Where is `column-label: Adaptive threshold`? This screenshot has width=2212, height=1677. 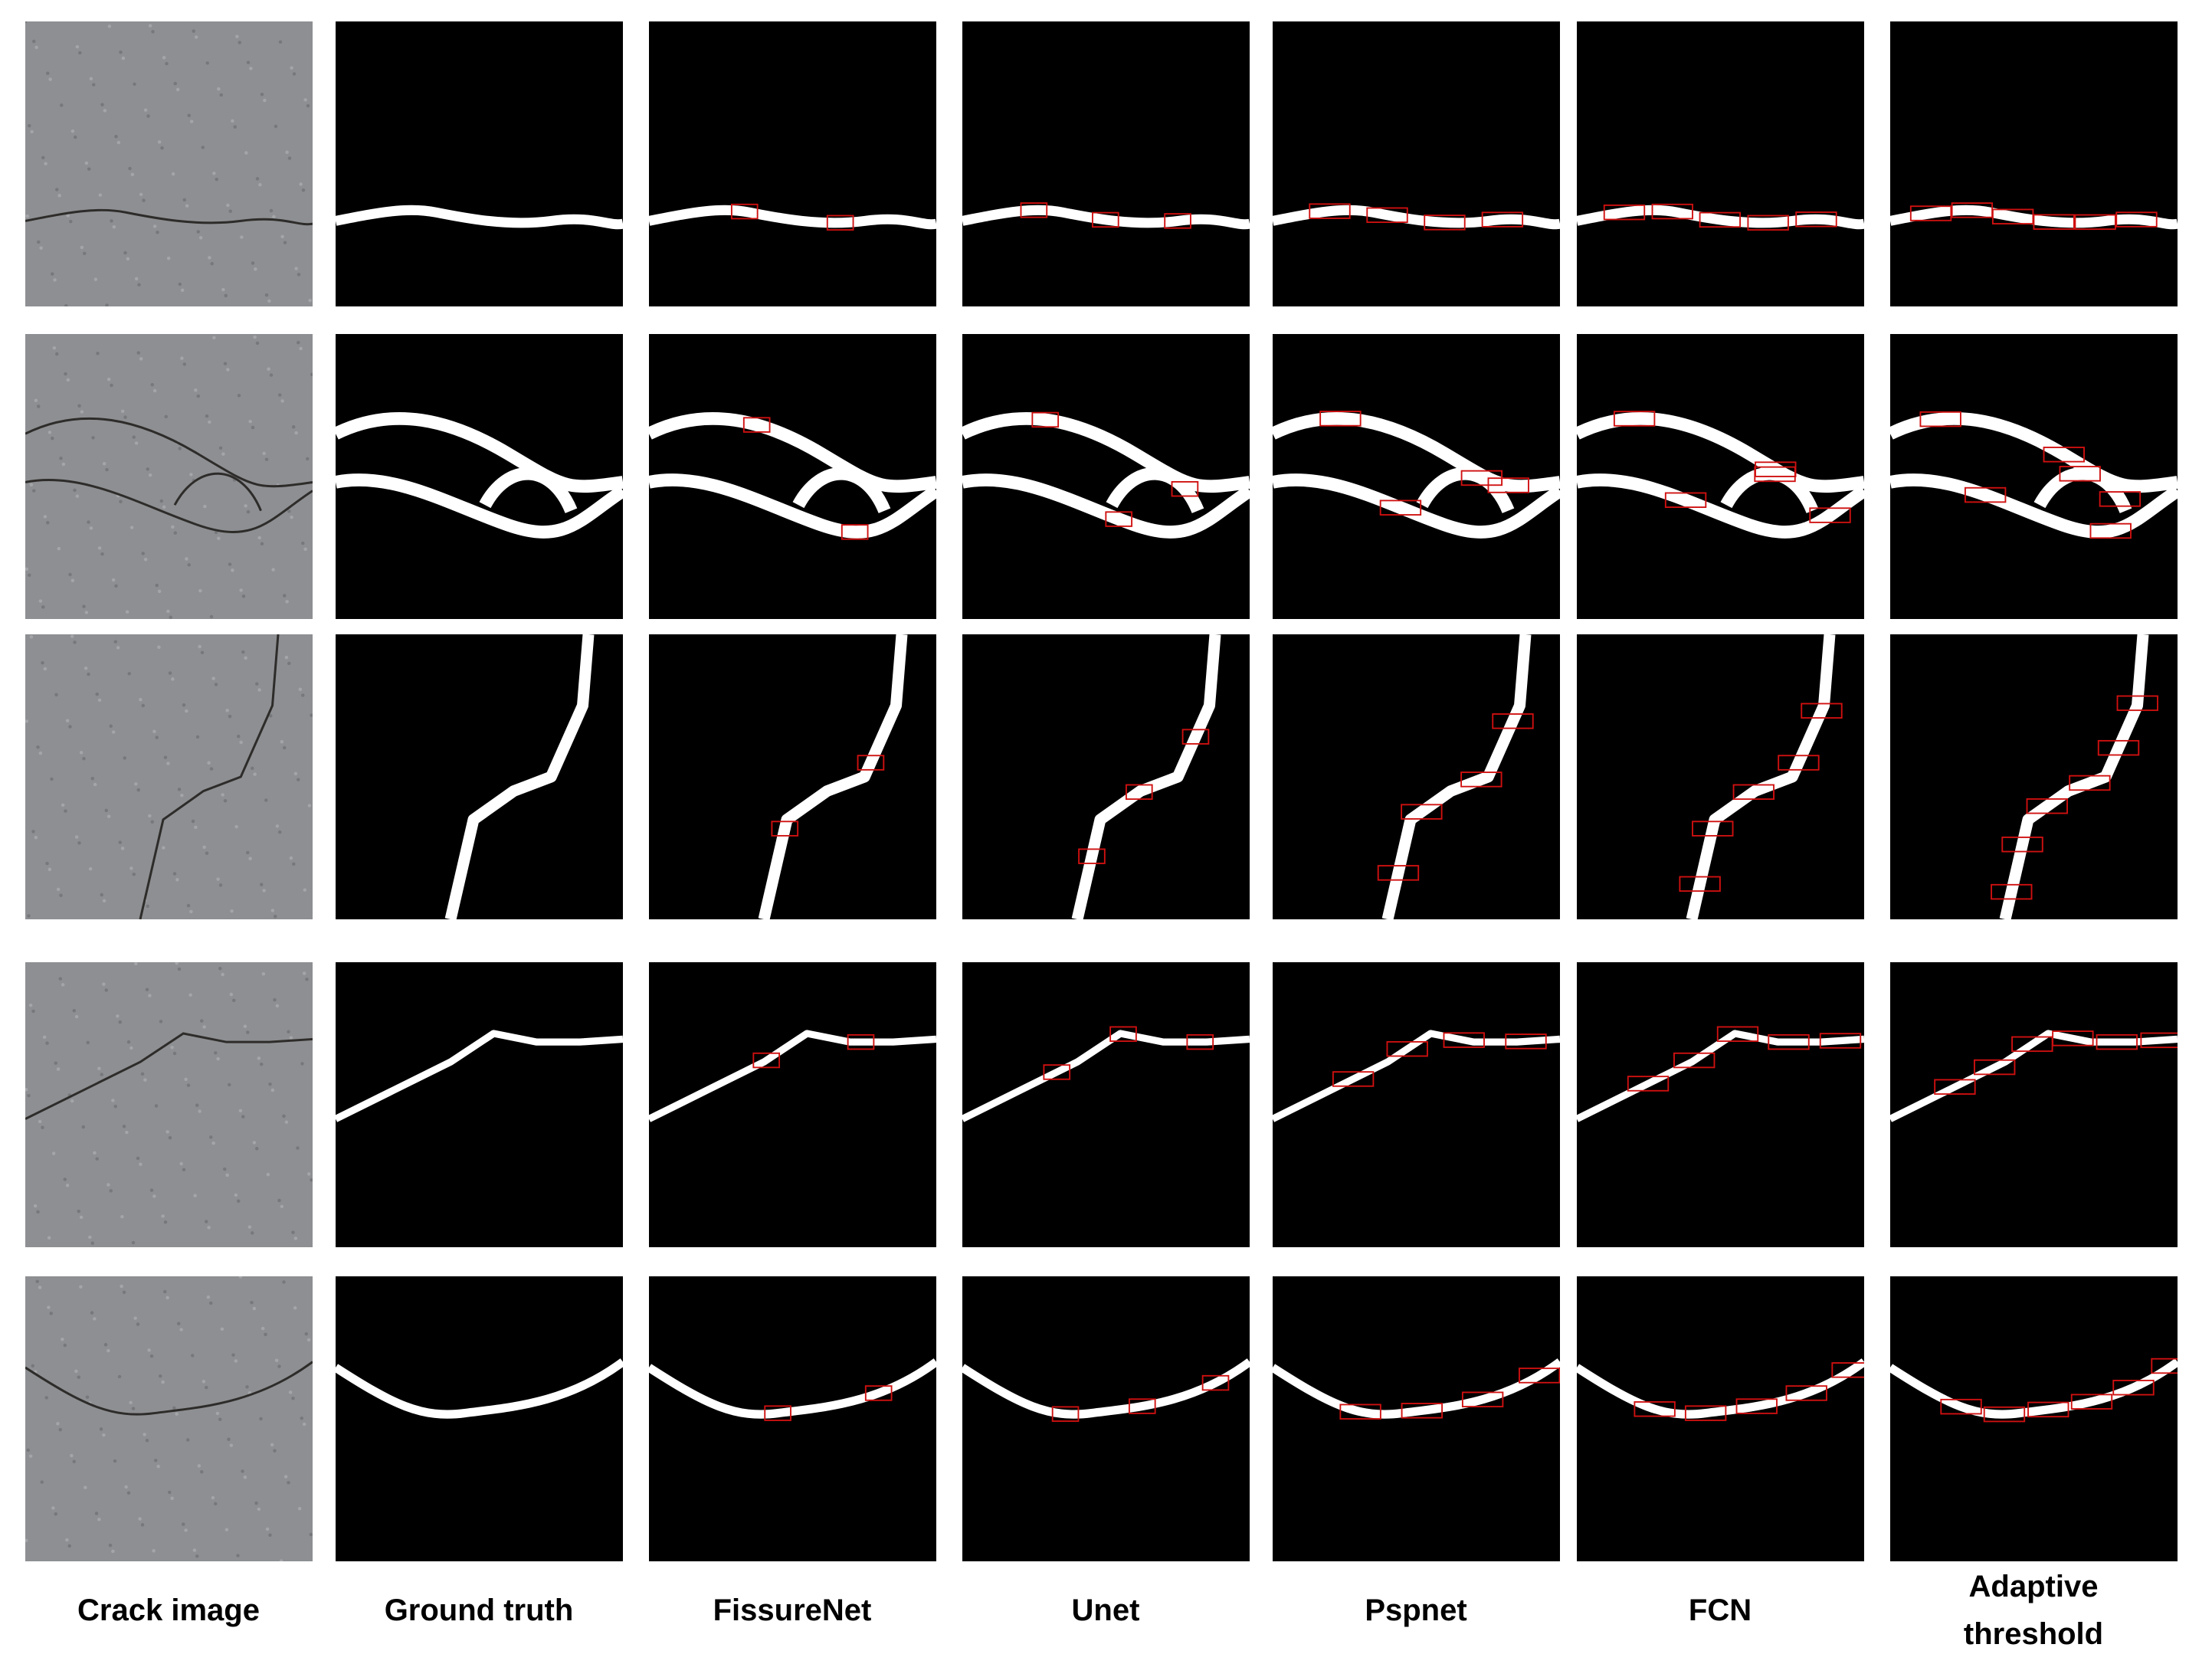 column-label: Adaptive threshold is located at coordinates (2034, 1610).